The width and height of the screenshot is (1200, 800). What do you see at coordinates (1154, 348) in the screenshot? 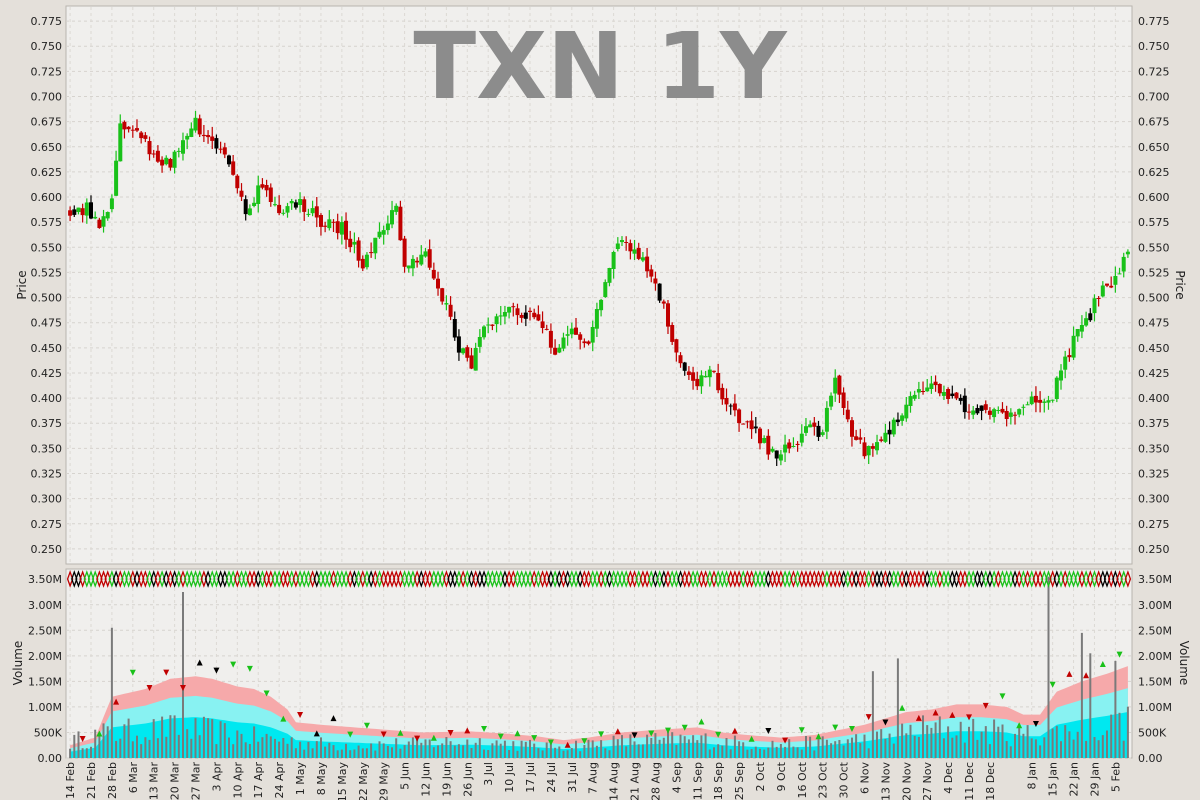
I see `price-tick-label: 0.450` at bounding box center [1154, 348].